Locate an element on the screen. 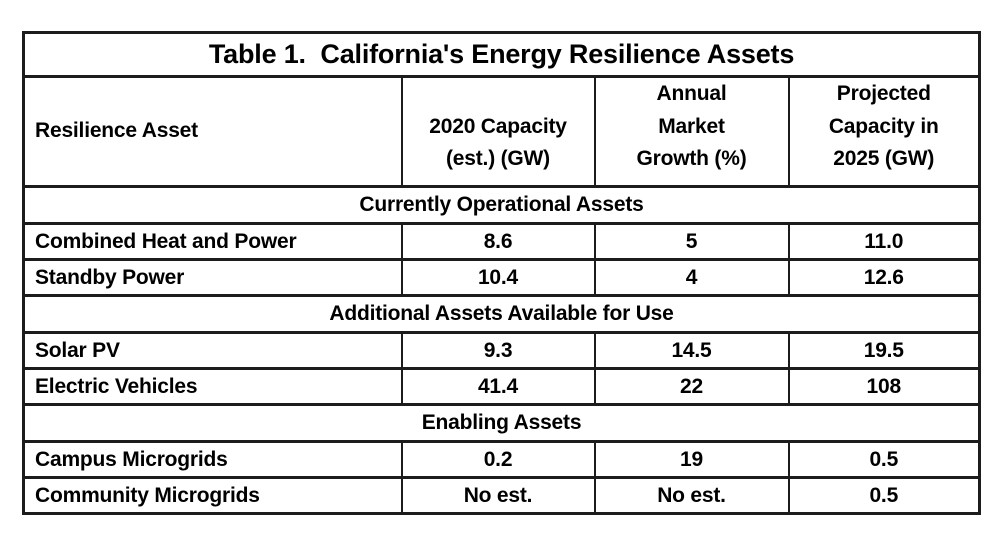  section-header-label: Additional Assets Available for Use is located at coordinates (501, 314).